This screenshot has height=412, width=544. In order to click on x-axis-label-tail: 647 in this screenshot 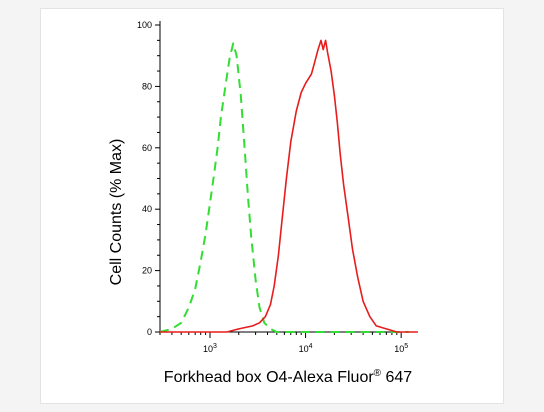, I will do `click(396, 377)`.